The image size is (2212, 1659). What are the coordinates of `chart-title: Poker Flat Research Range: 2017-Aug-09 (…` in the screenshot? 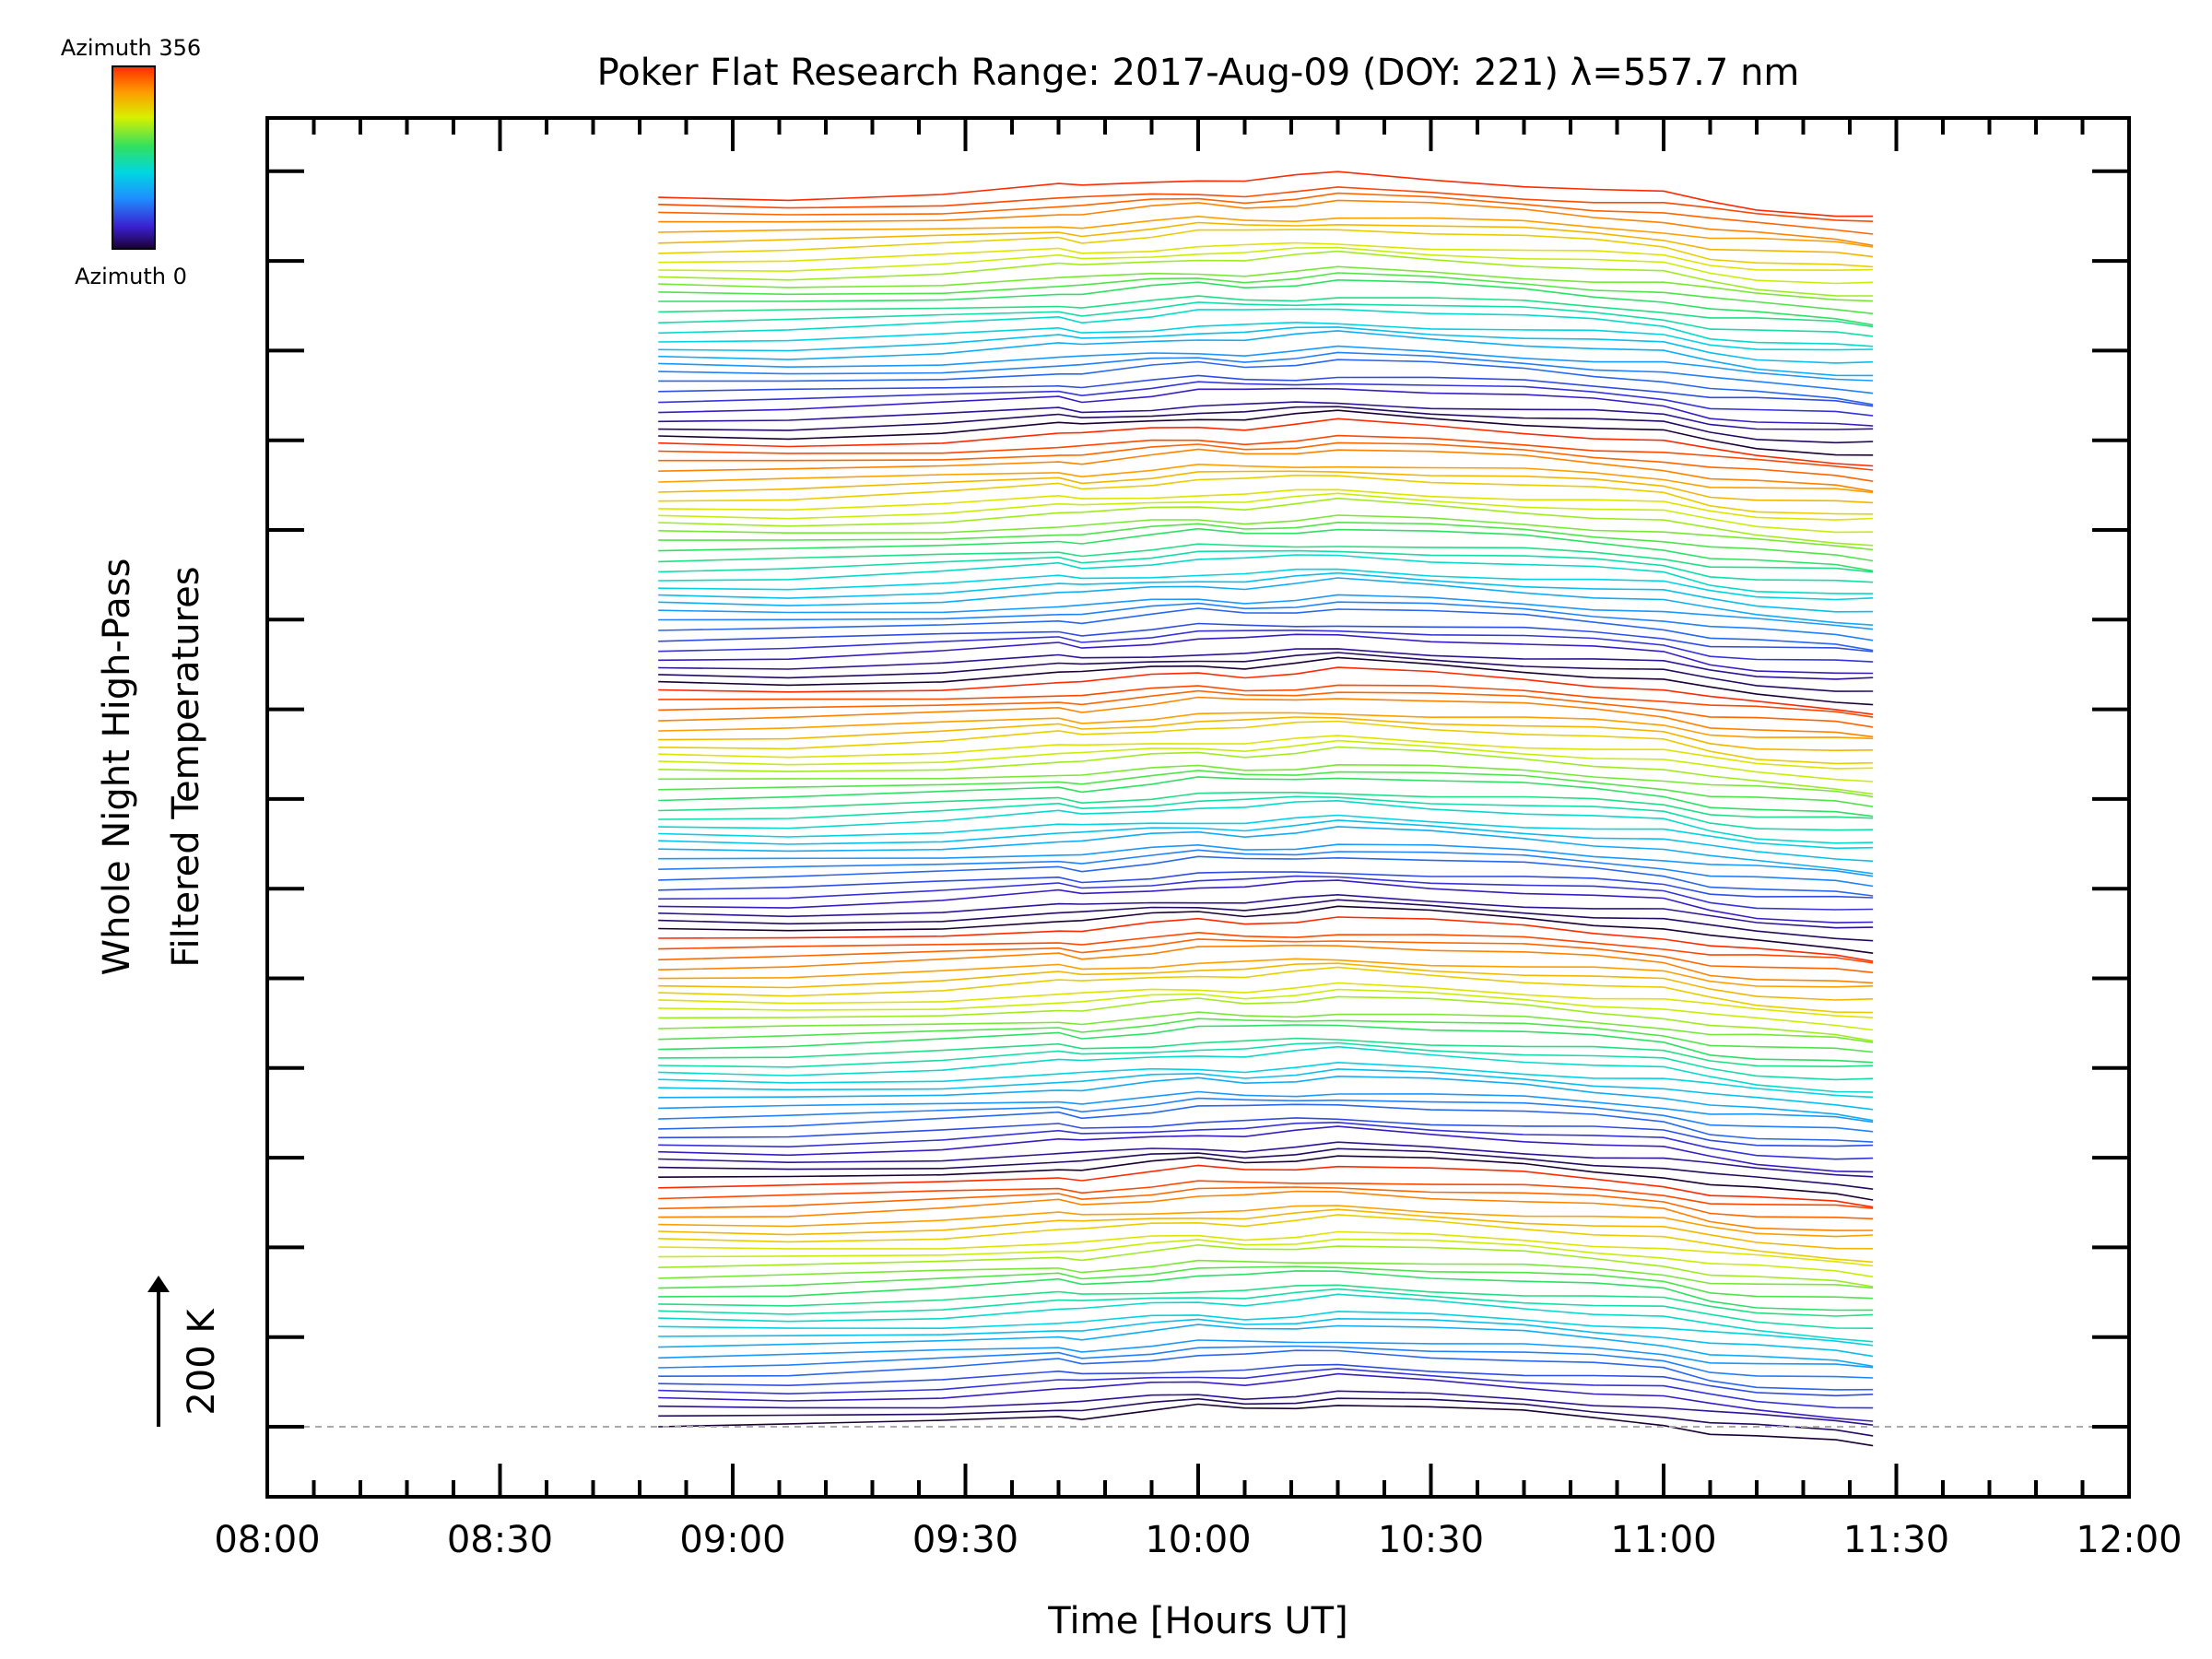 It's located at (1198, 73).